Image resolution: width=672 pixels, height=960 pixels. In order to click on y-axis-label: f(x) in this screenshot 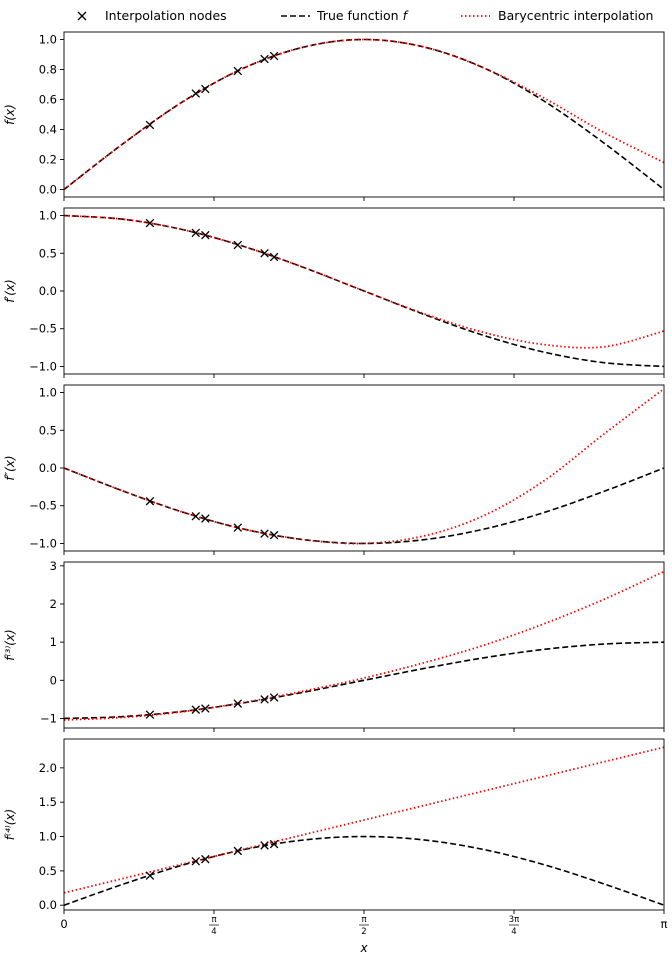, I will do `click(10, 114)`.